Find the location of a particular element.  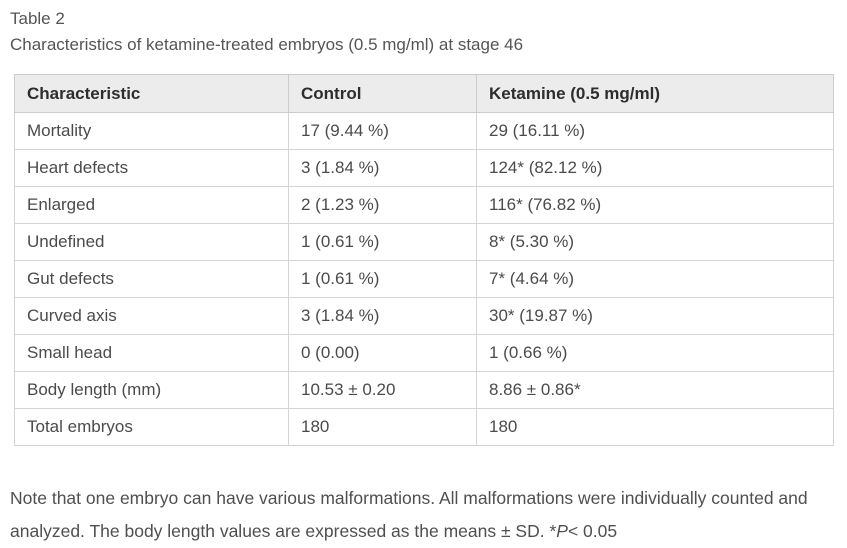

cell-ketamine-value: 116* (76.82 %) is located at coordinates (655, 205).